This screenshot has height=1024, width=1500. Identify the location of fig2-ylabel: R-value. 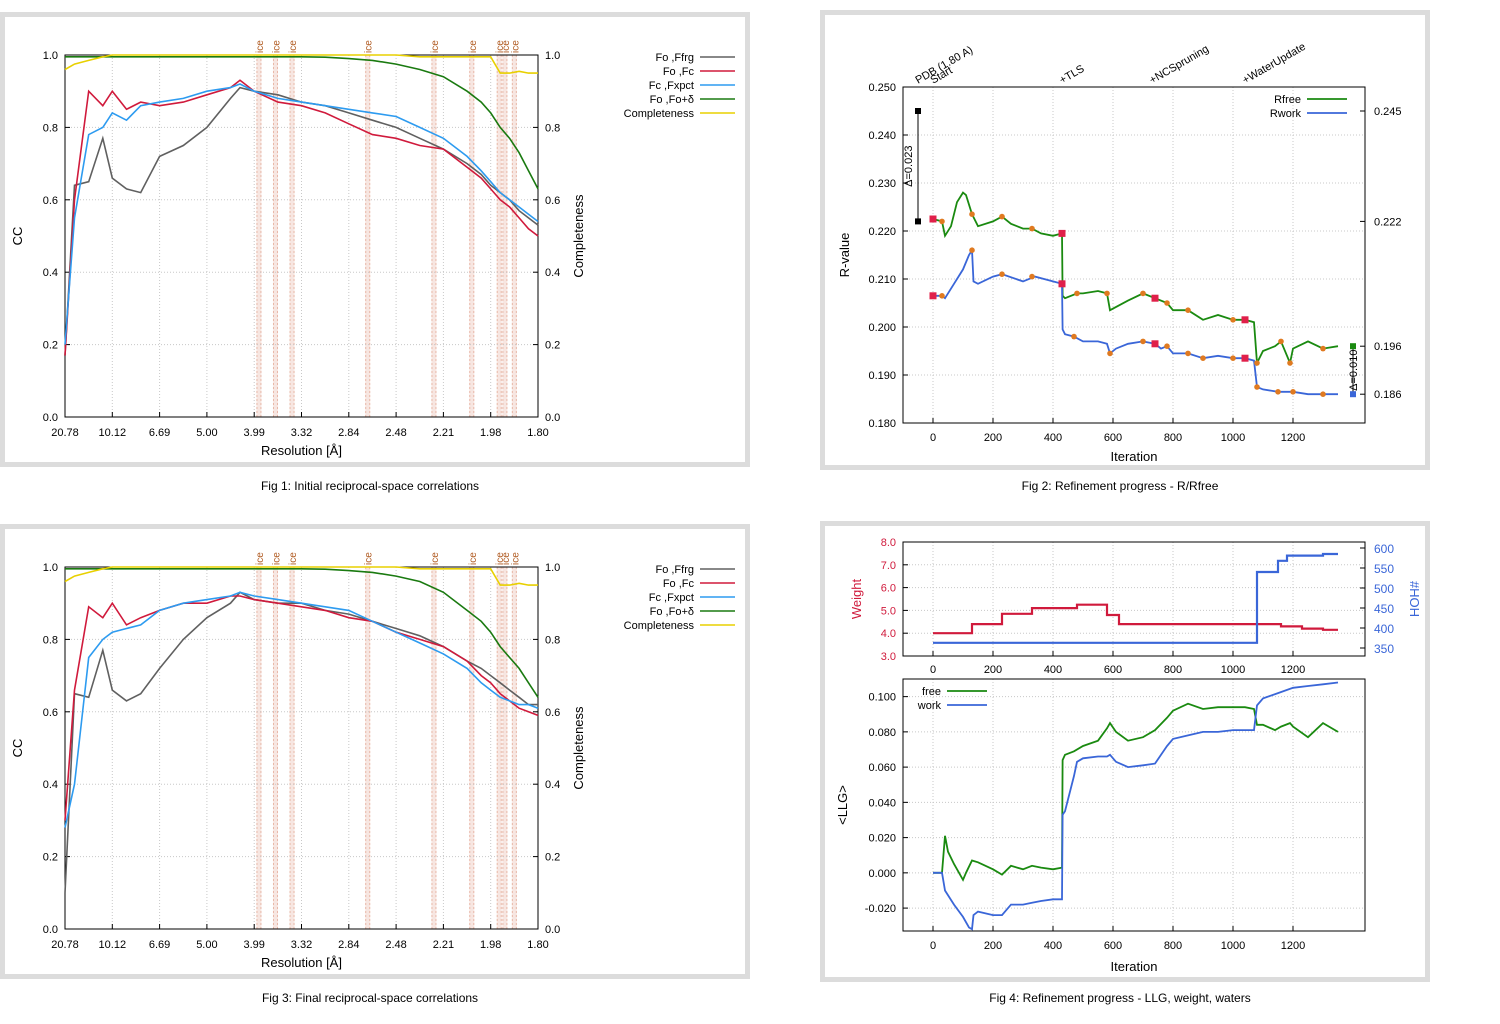
(844, 255).